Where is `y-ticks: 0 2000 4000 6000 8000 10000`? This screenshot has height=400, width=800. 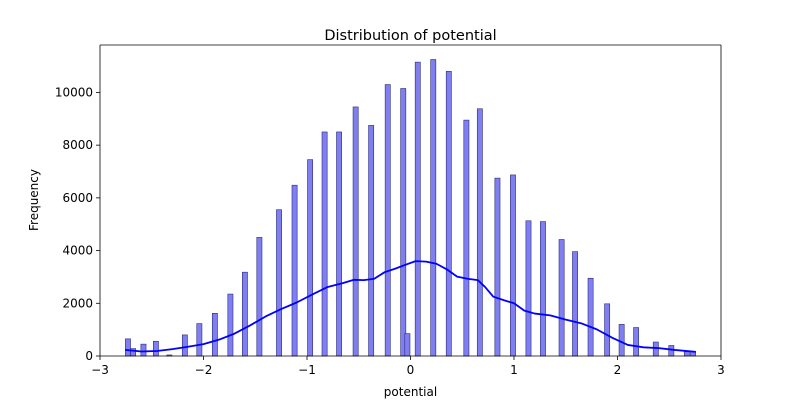 y-ticks: 0 2000 4000 6000 8000 10000 is located at coordinates (77, 224).